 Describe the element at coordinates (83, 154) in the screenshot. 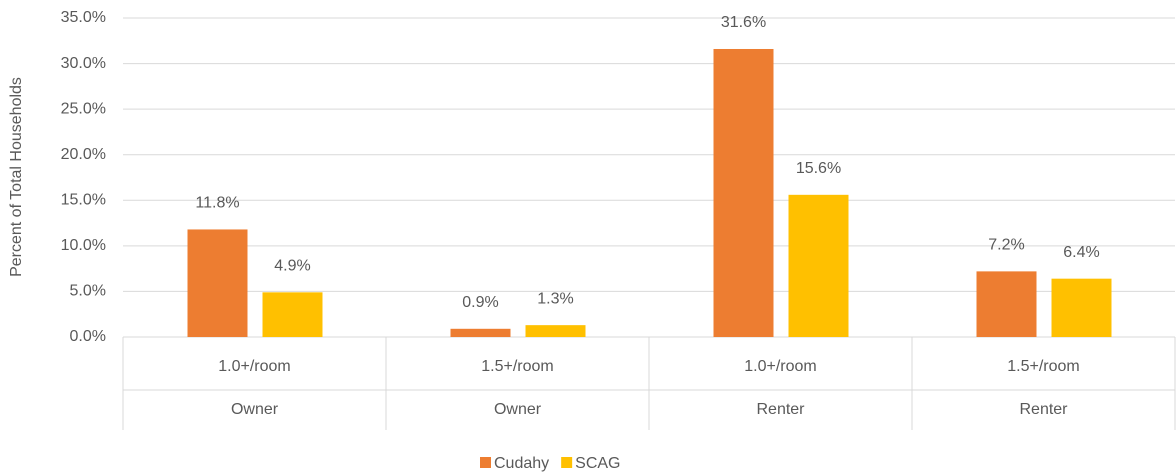

I see `y-tick-label: 20.0%` at that location.